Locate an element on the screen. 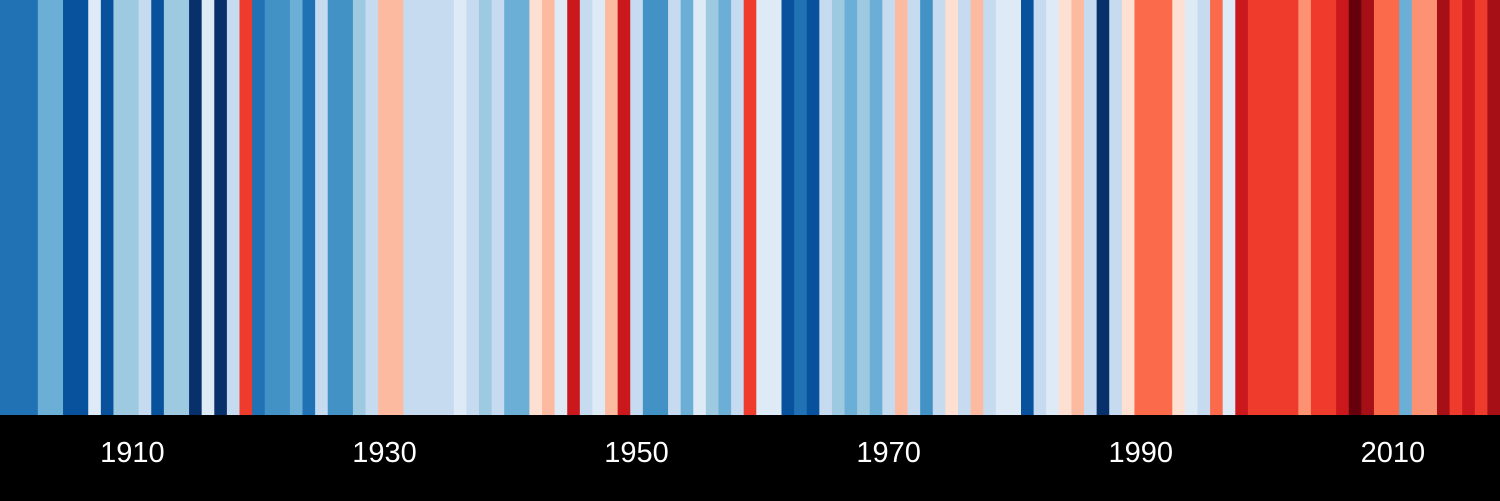  stripe-1932 is located at coordinates (410, 207).